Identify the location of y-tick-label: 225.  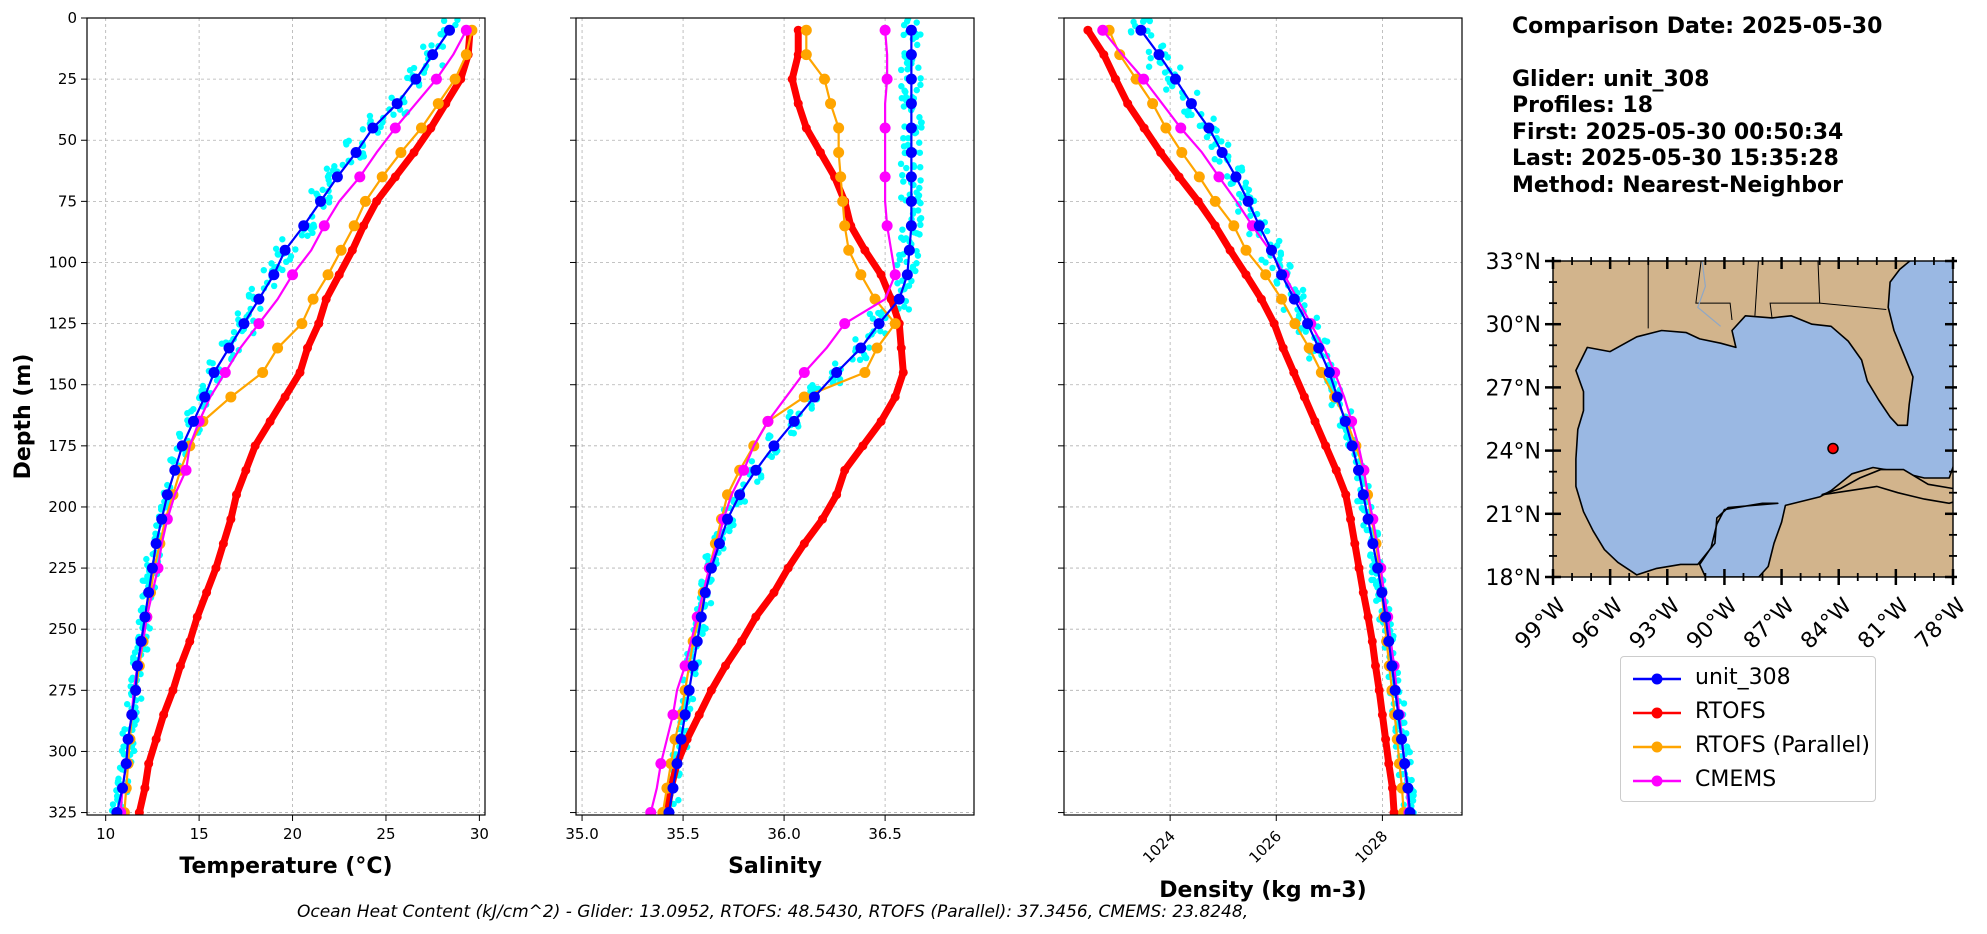
(62, 568).